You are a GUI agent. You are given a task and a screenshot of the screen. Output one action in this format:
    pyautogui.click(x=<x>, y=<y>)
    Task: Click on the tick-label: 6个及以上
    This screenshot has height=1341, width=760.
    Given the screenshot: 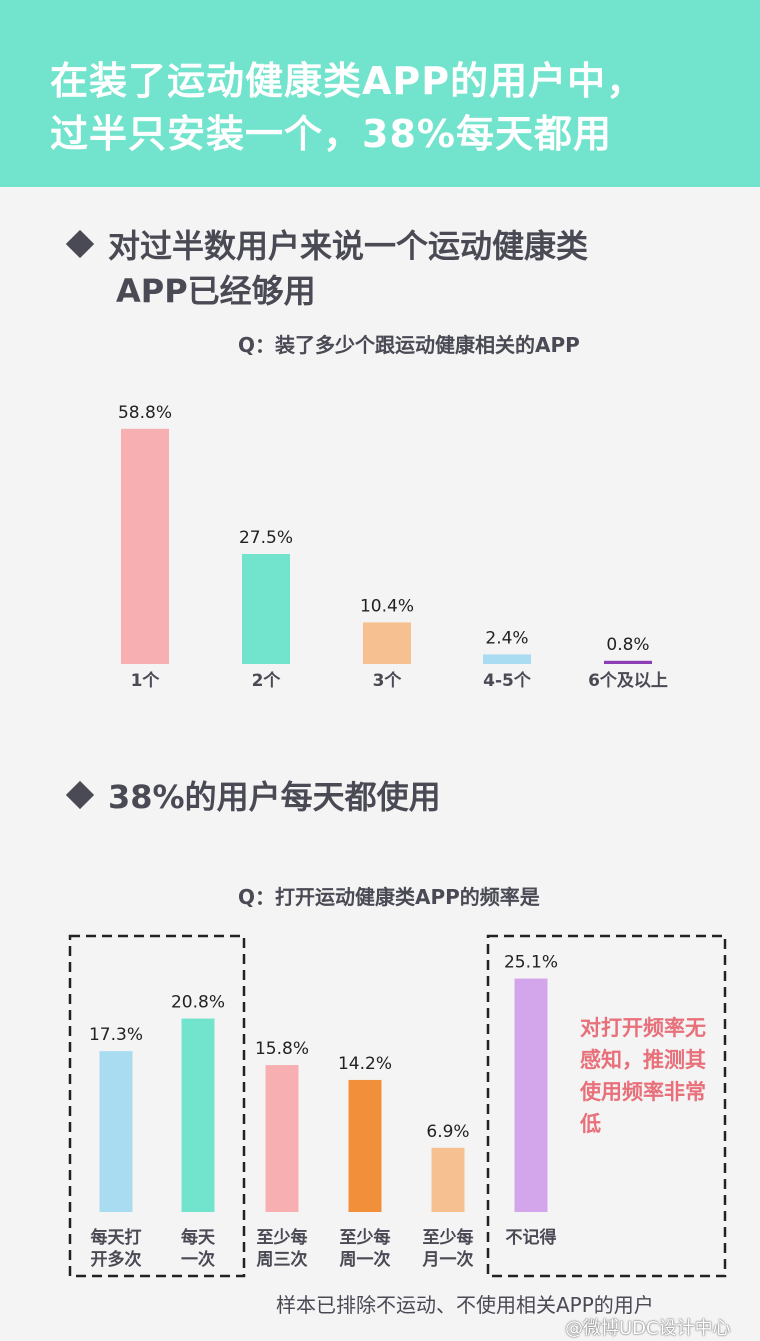 What is the action you would take?
    pyautogui.click(x=628, y=680)
    